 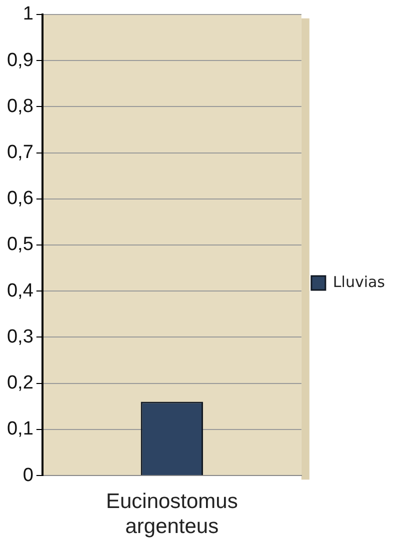 What do you see at coordinates (172, 514) in the screenshot?
I see `x-tick-label: Eucinostomus argenteus` at bounding box center [172, 514].